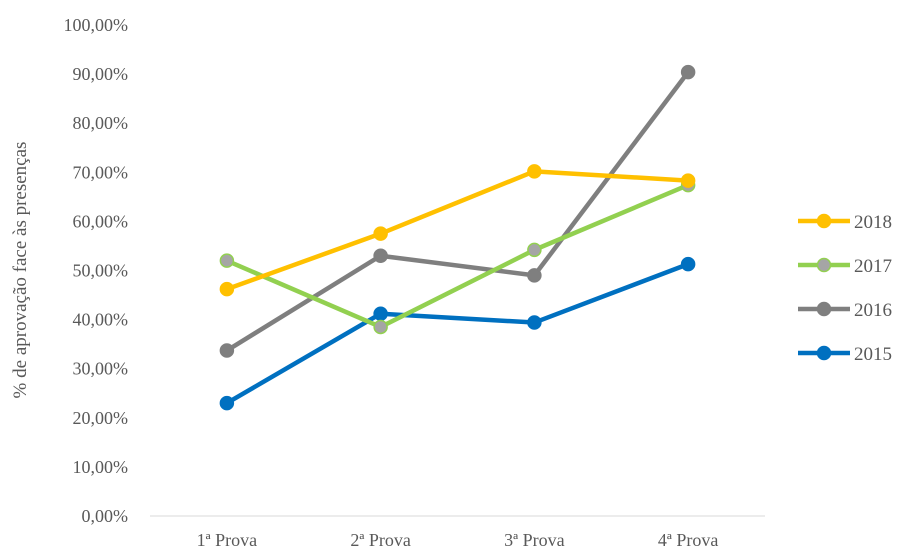 This screenshot has width=906, height=554. What do you see at coordinates (101, 123) in the screenshot?
I see `y-tick-label: 80,00%` at bounding box center [101, 123].